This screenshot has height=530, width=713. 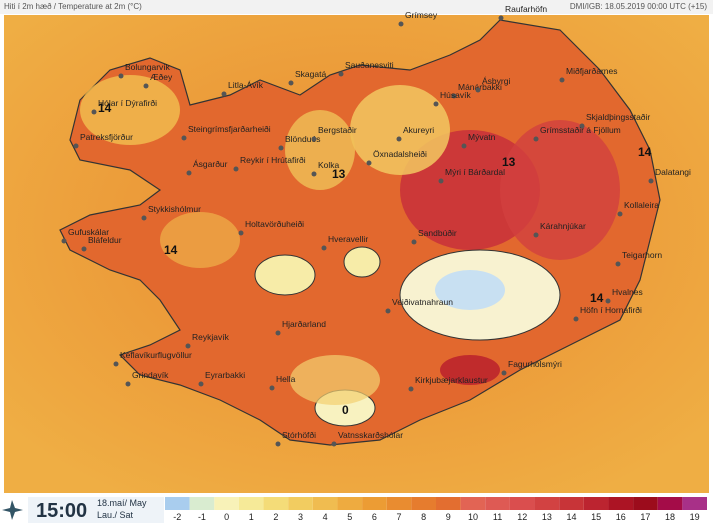 I want to click on place-name: Holtavörðuheiði, so click(x=274, y=224).